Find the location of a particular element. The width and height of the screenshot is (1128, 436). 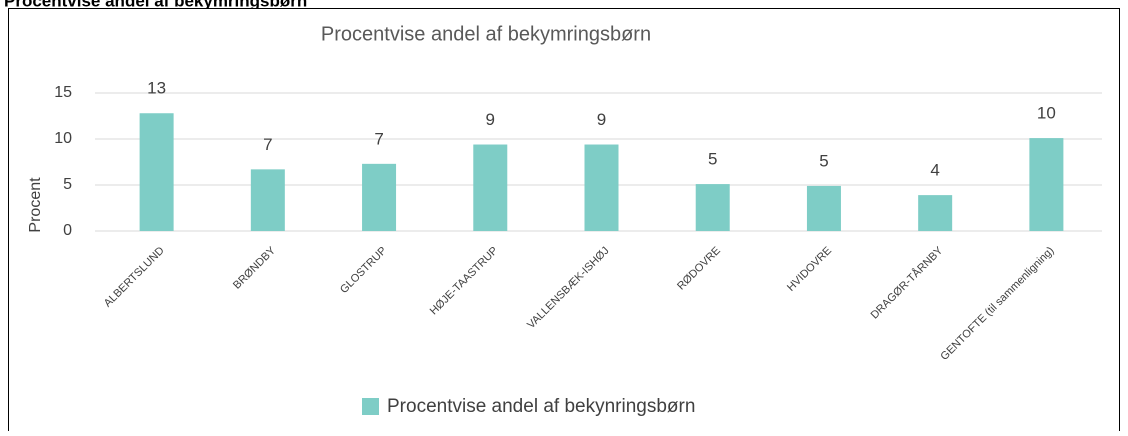

data-label: 10 is located at coordinates (1046, 113).